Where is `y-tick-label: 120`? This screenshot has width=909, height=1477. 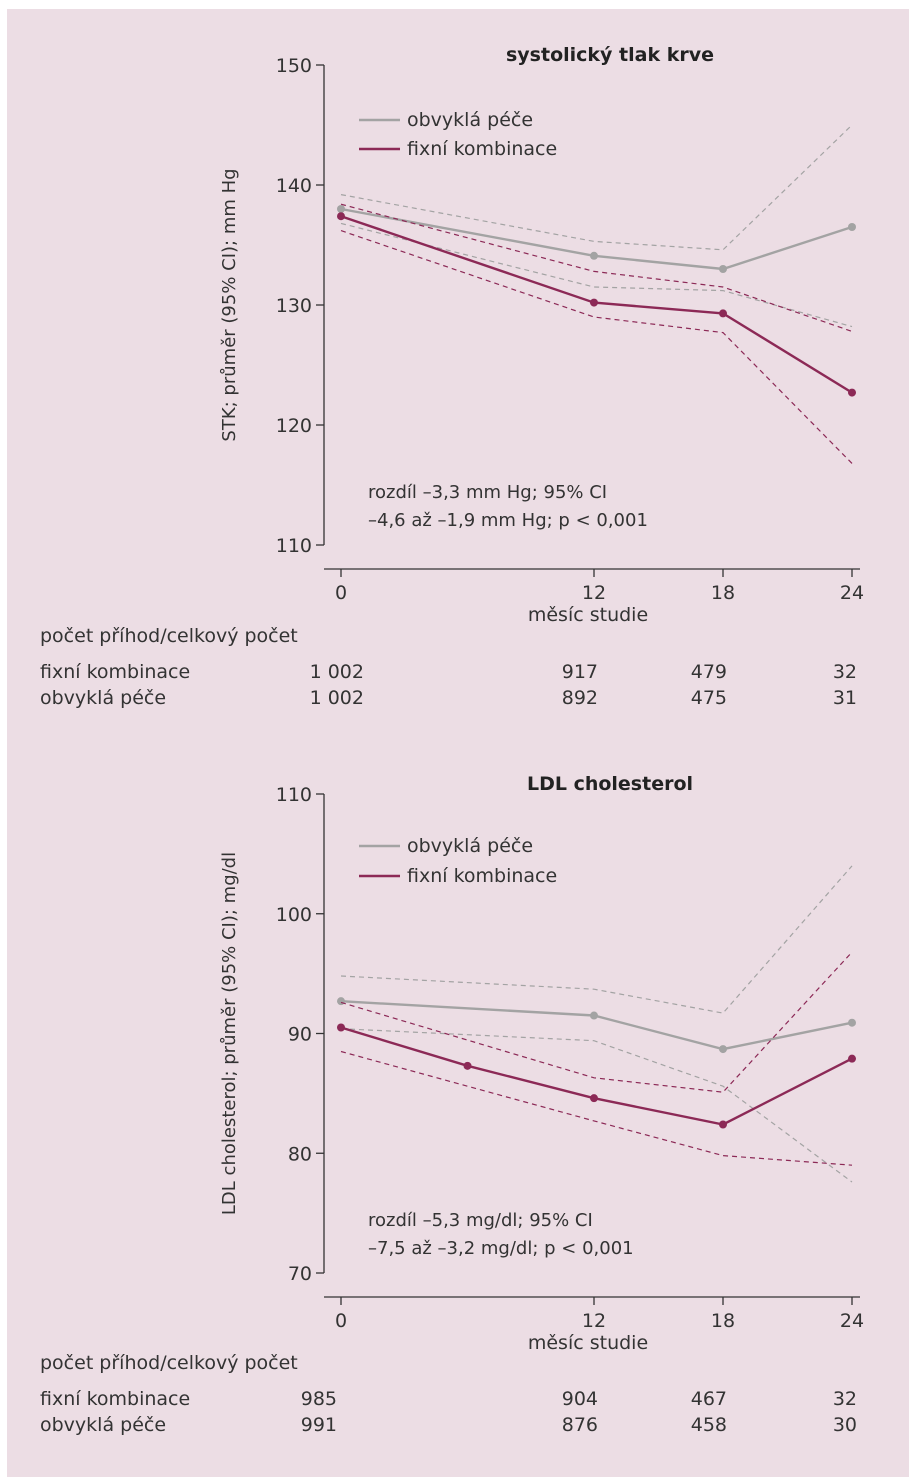
y-tick-label: 120 is located at coordinates (294, 426).